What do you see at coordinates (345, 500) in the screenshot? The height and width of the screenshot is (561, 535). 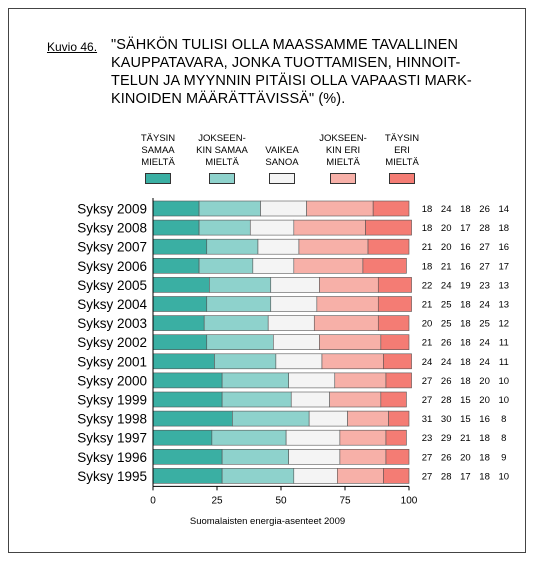 I see `x-tick-label: 75` at bounding box center [345, 500].